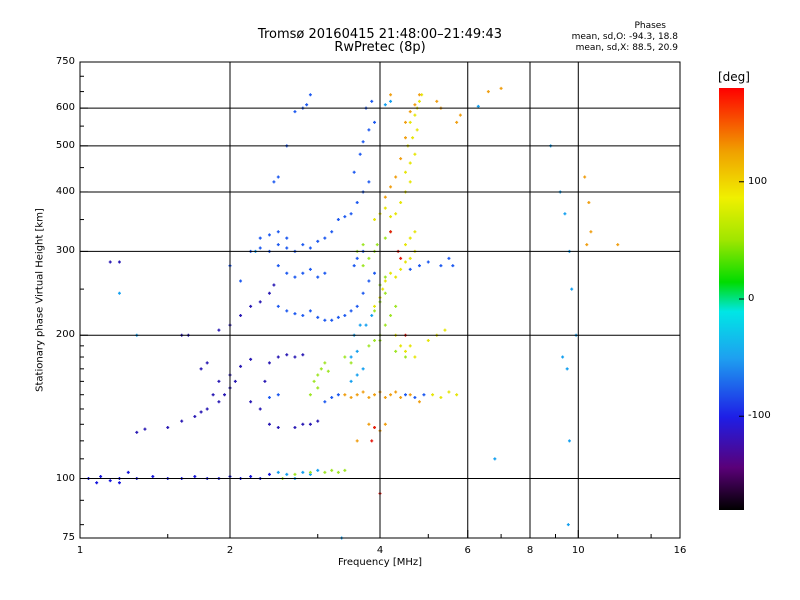 The height and width of the screenshot is (600, 800). Describe the element at coordinates (65, 191) in the screenshot. I see `y-tick-label: 400` at that location.